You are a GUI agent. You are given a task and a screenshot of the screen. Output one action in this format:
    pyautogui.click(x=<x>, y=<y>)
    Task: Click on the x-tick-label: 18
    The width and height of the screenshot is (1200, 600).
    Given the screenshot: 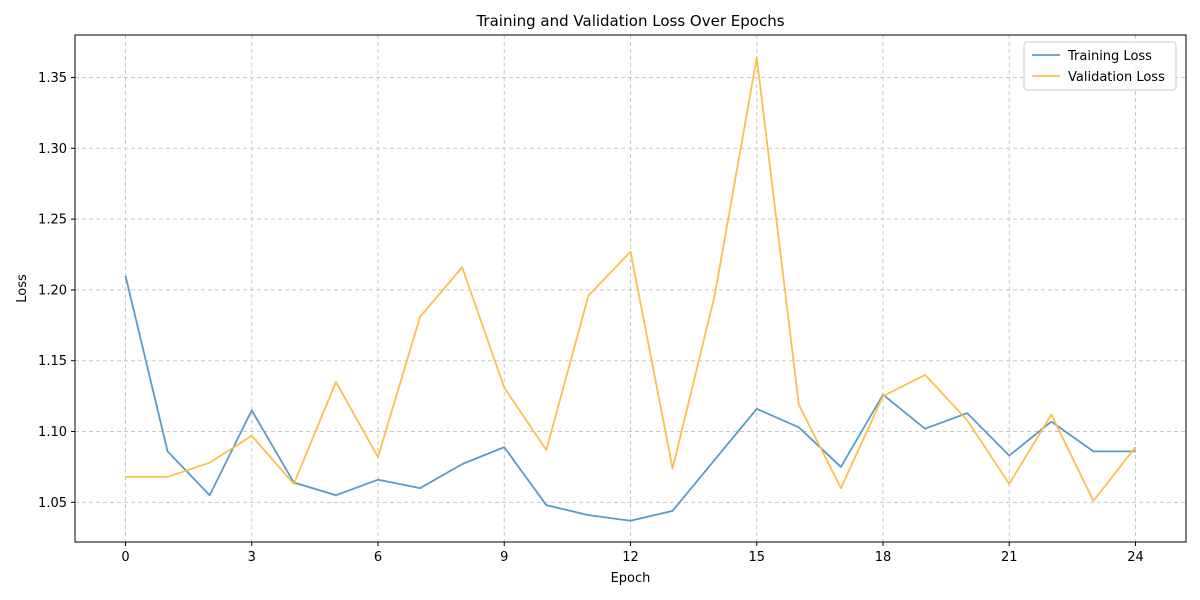 What is the action you would take?
    pyautogui.click(x=883, y=557)
    